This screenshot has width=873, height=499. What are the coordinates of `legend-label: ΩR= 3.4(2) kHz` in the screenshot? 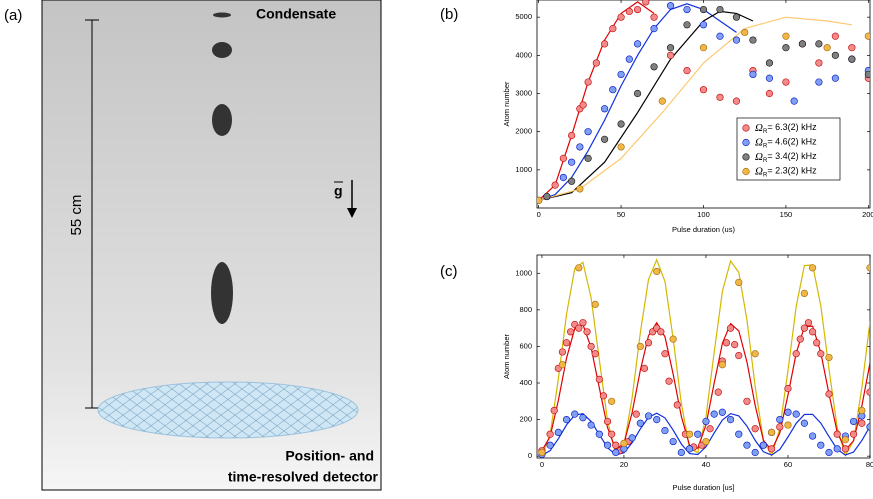 It's located at (786, 157).